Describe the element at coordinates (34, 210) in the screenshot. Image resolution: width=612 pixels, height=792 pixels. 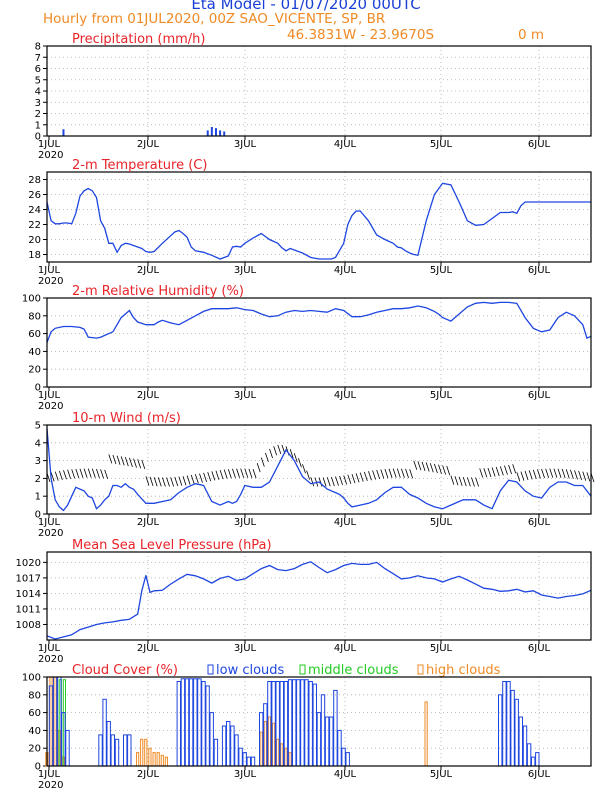
I see `y-tick-label: 24` at that location.